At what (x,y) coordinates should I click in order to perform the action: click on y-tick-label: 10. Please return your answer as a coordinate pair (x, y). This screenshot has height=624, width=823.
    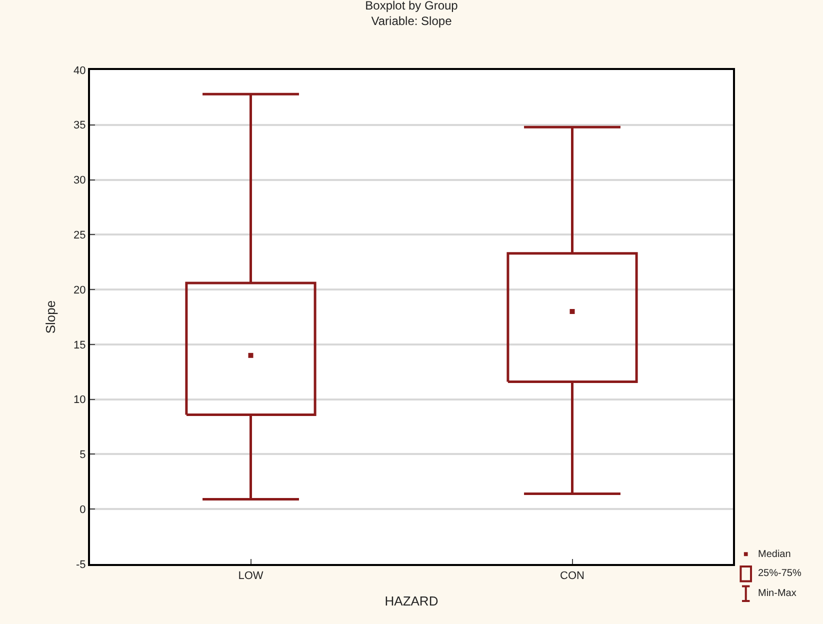
    Looking at the image, I should click on (80, 400).